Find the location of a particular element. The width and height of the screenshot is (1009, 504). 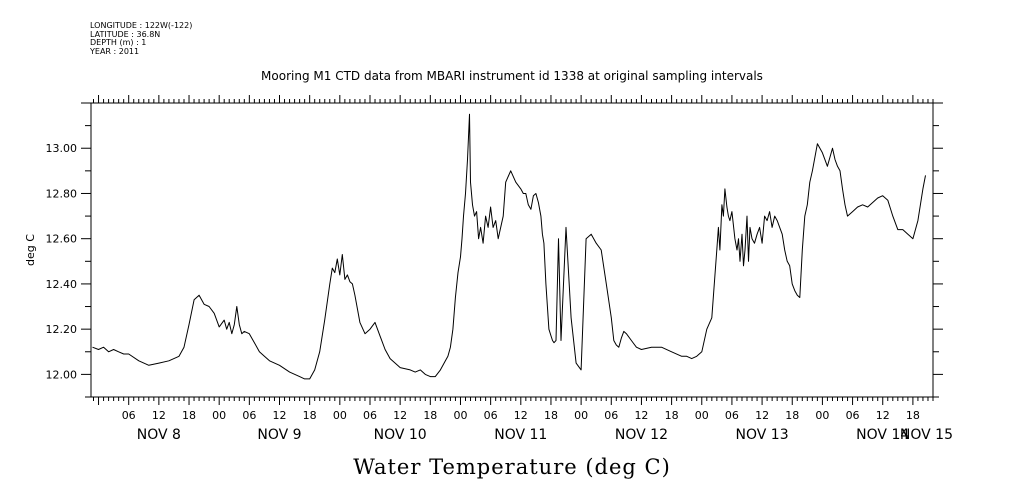

day-label: NOV 9 is located at coordinates (279, 435).